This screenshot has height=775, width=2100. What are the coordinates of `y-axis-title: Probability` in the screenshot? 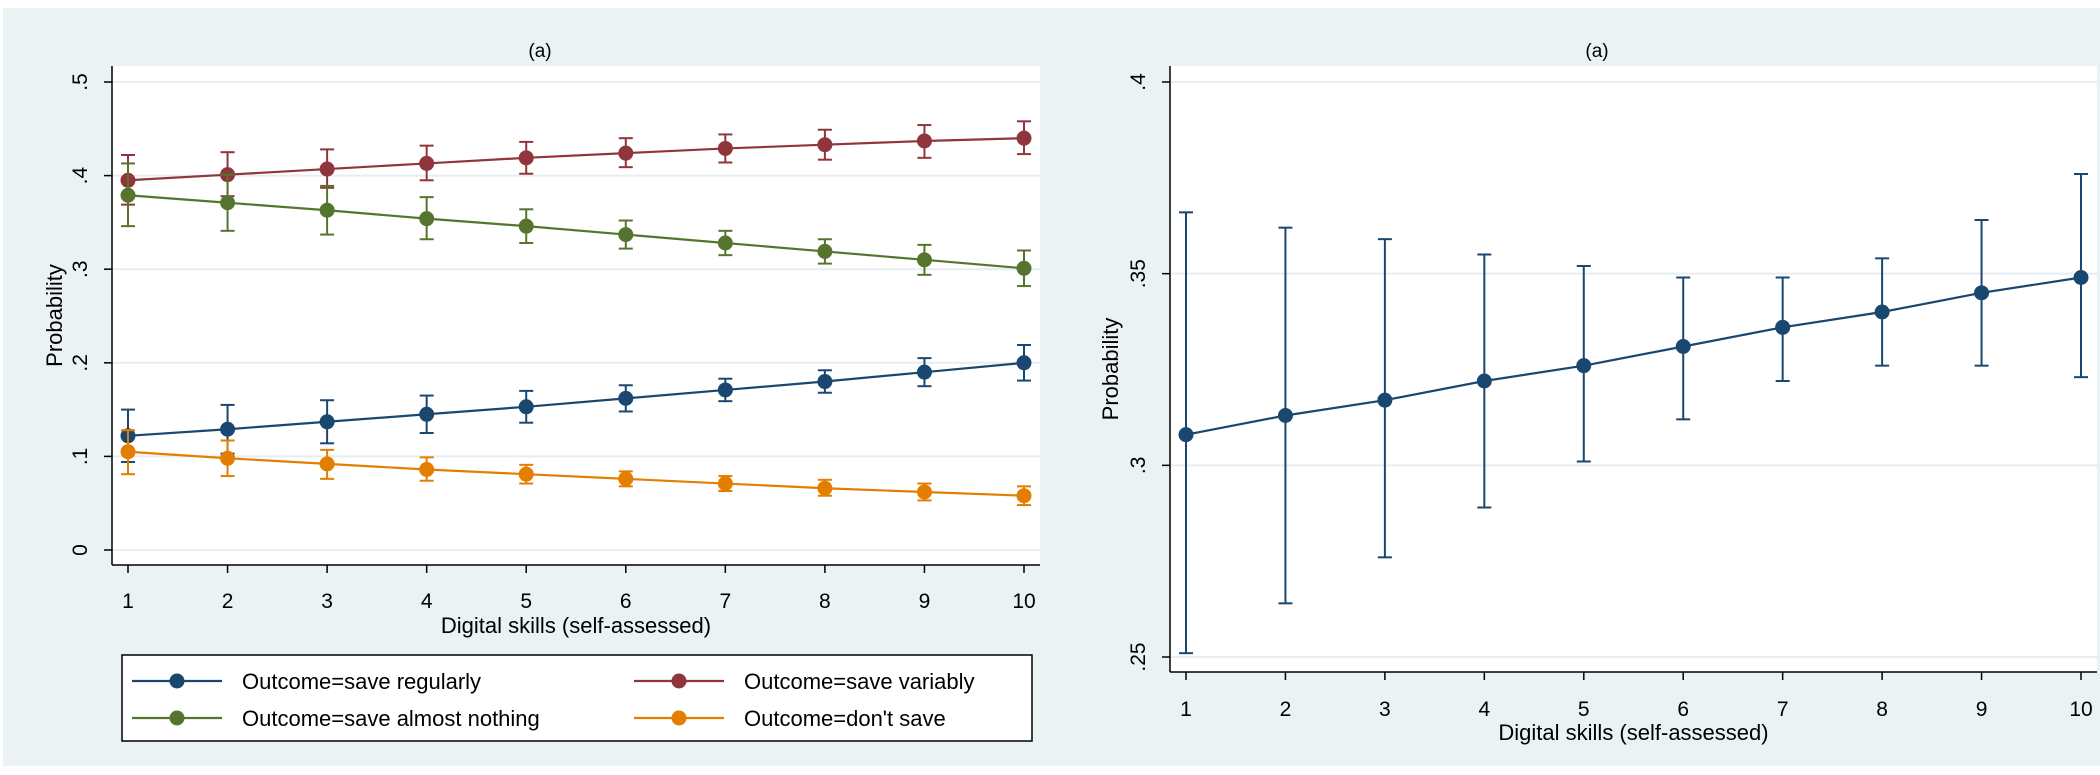 It's located at (54, 315).